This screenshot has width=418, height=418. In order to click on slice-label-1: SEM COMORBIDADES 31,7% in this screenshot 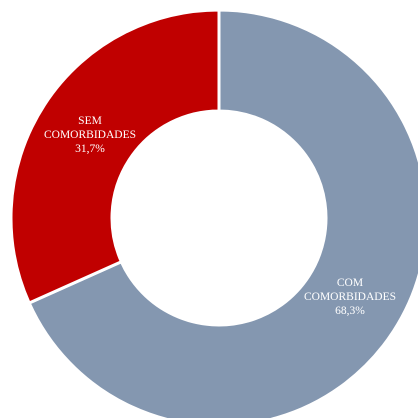, I will do `click(90, 135)`.